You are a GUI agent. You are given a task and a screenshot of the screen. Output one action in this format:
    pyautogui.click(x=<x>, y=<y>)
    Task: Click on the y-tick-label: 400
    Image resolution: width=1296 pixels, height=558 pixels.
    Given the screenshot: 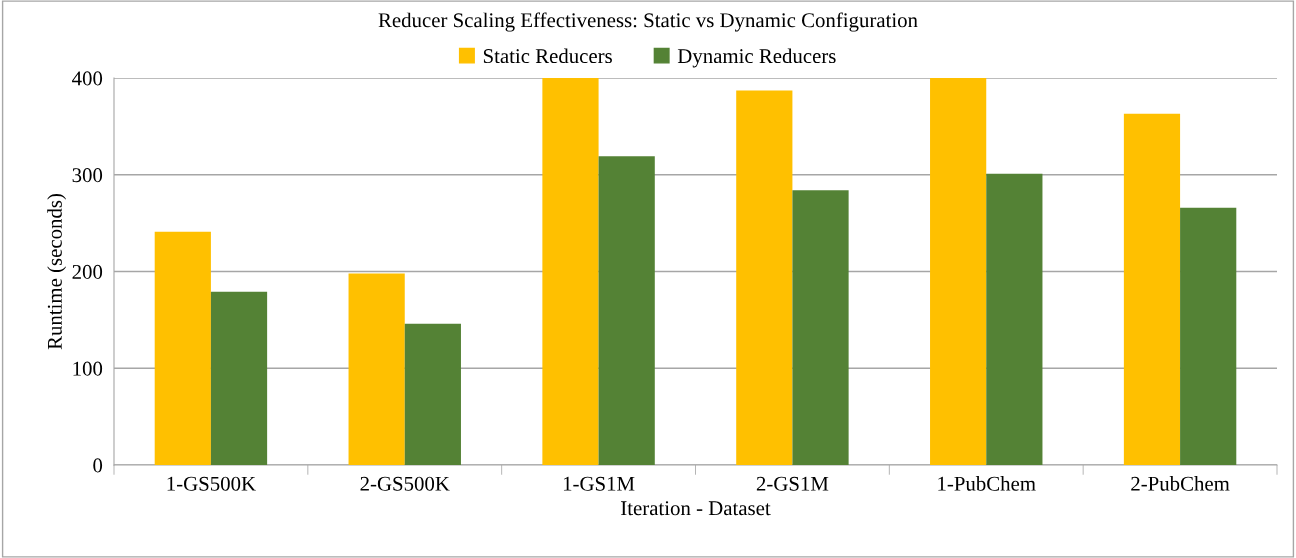 What is the action you would take?
    pyautogui.click(x=87, y=78)
    